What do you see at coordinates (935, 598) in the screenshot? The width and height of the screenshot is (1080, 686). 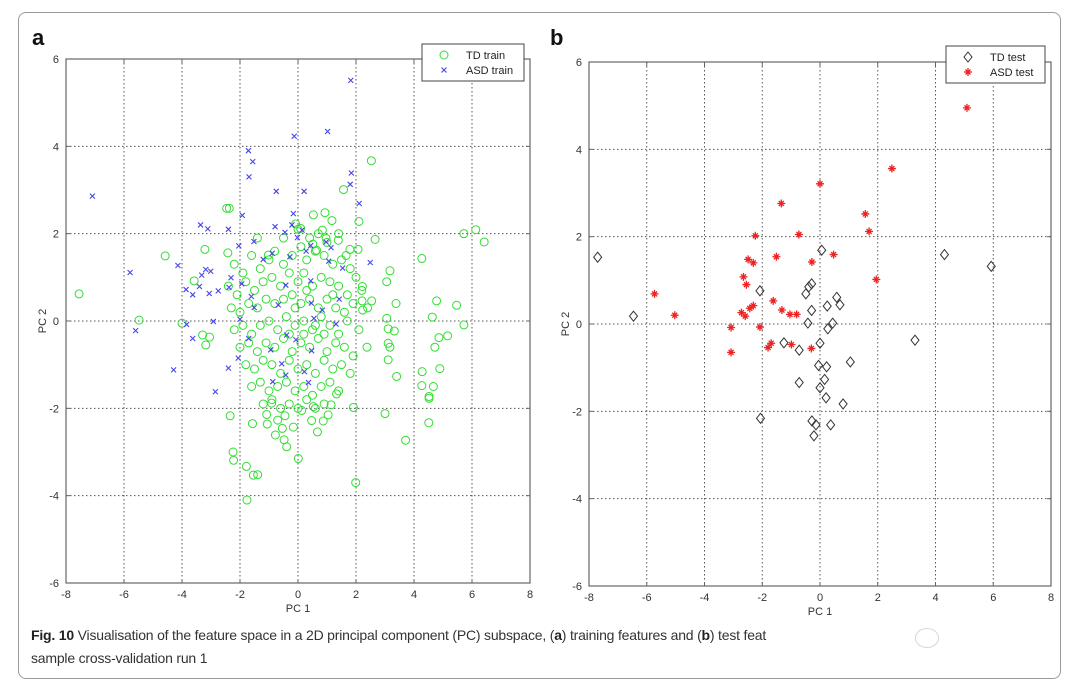 I see `x-tick-label: 4` at bounding box center [935, 598].